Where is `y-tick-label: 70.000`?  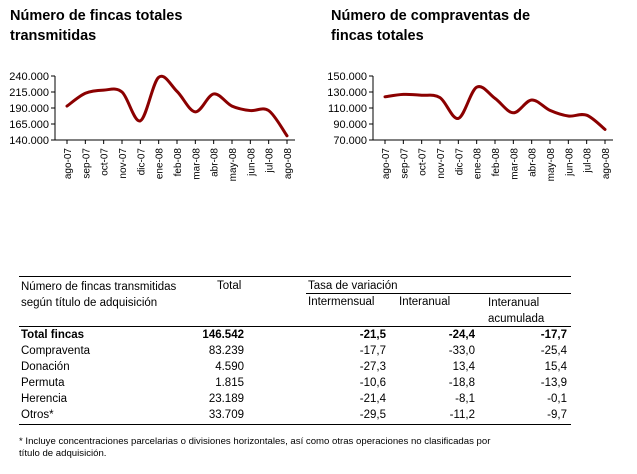 y-tick-label: 70.000 is located at coordinates (350, 141).